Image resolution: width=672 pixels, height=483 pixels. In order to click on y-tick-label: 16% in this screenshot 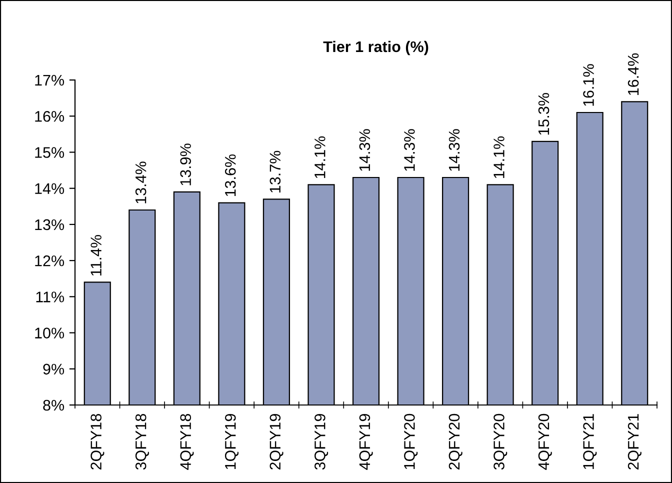, I will do `click(49, 116)`.